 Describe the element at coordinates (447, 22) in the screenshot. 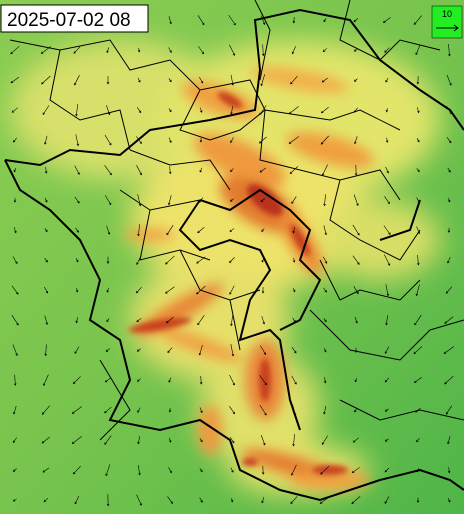

I see `wind-legend: 10` at that location.